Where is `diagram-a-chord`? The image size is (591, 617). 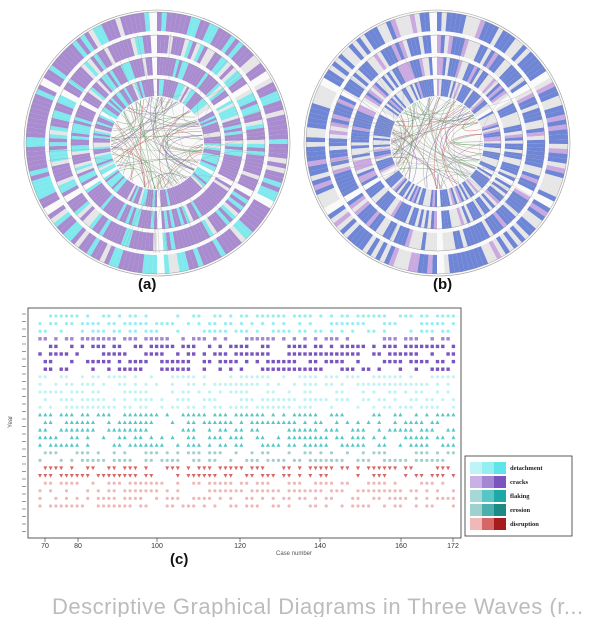
diagram-a-chord is located at coordinates (145, 165).